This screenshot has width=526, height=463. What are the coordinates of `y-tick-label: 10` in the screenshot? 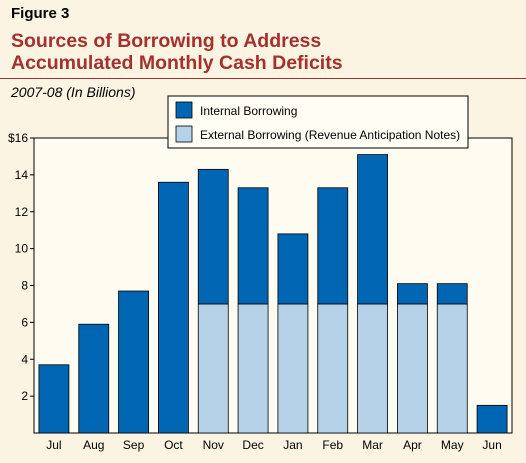 It's located at (22, 249).